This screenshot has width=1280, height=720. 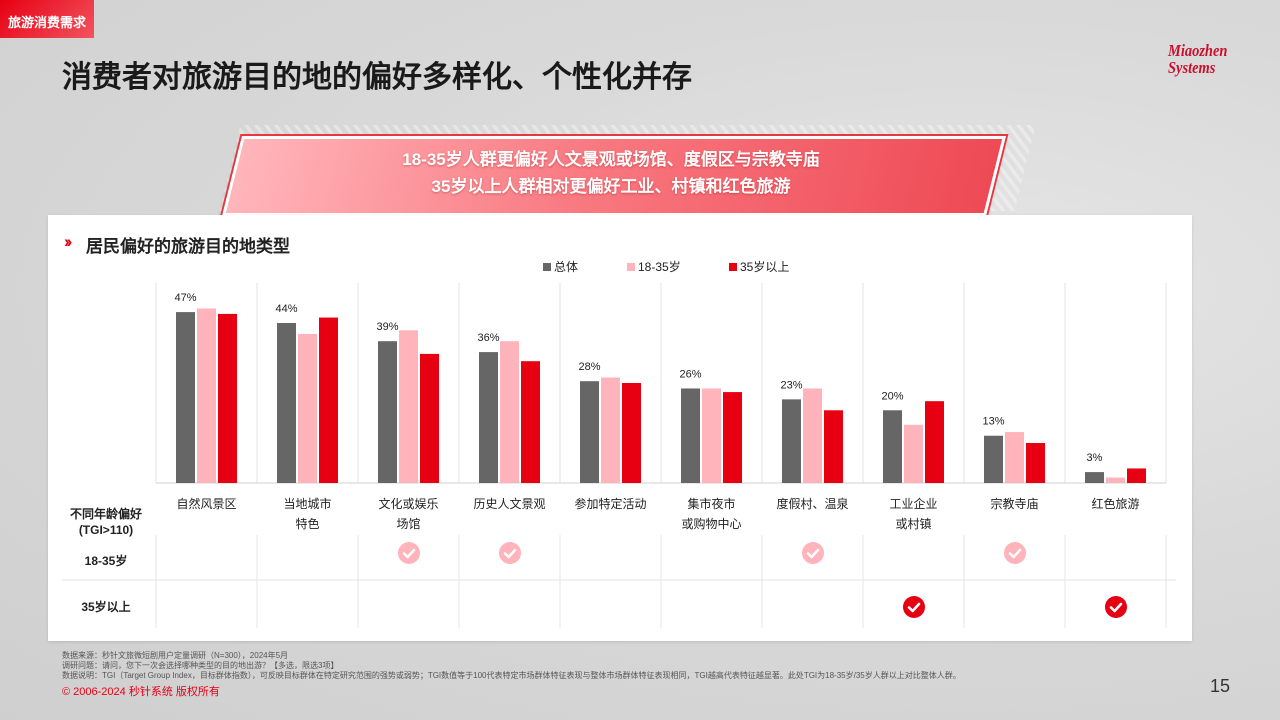 What do you see at coordinates (307, 503) in the screenshot?
I see `category-label: 当地城市` at bounding box center [307, 503].